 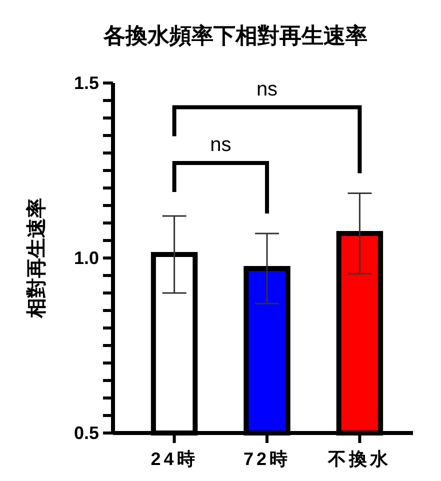 What do you see at coordinates (86, 82) in the screenshot?
I see `y-tick-label: 1.5` at bounding box center [86, 82].